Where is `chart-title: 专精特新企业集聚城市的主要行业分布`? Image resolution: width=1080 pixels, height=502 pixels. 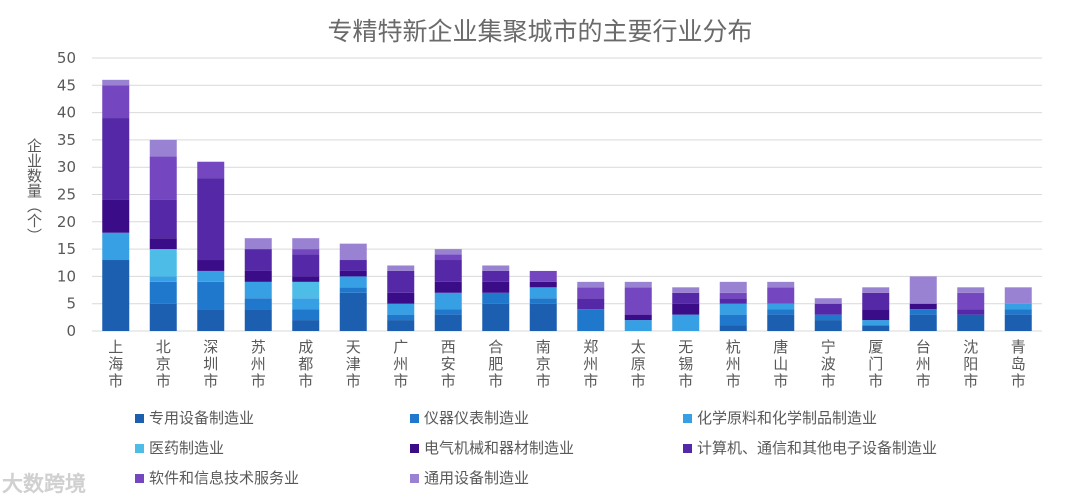 chart-title: 专精特新企业集聚城市的主要行业分布 is located at coordinates (540, 31).